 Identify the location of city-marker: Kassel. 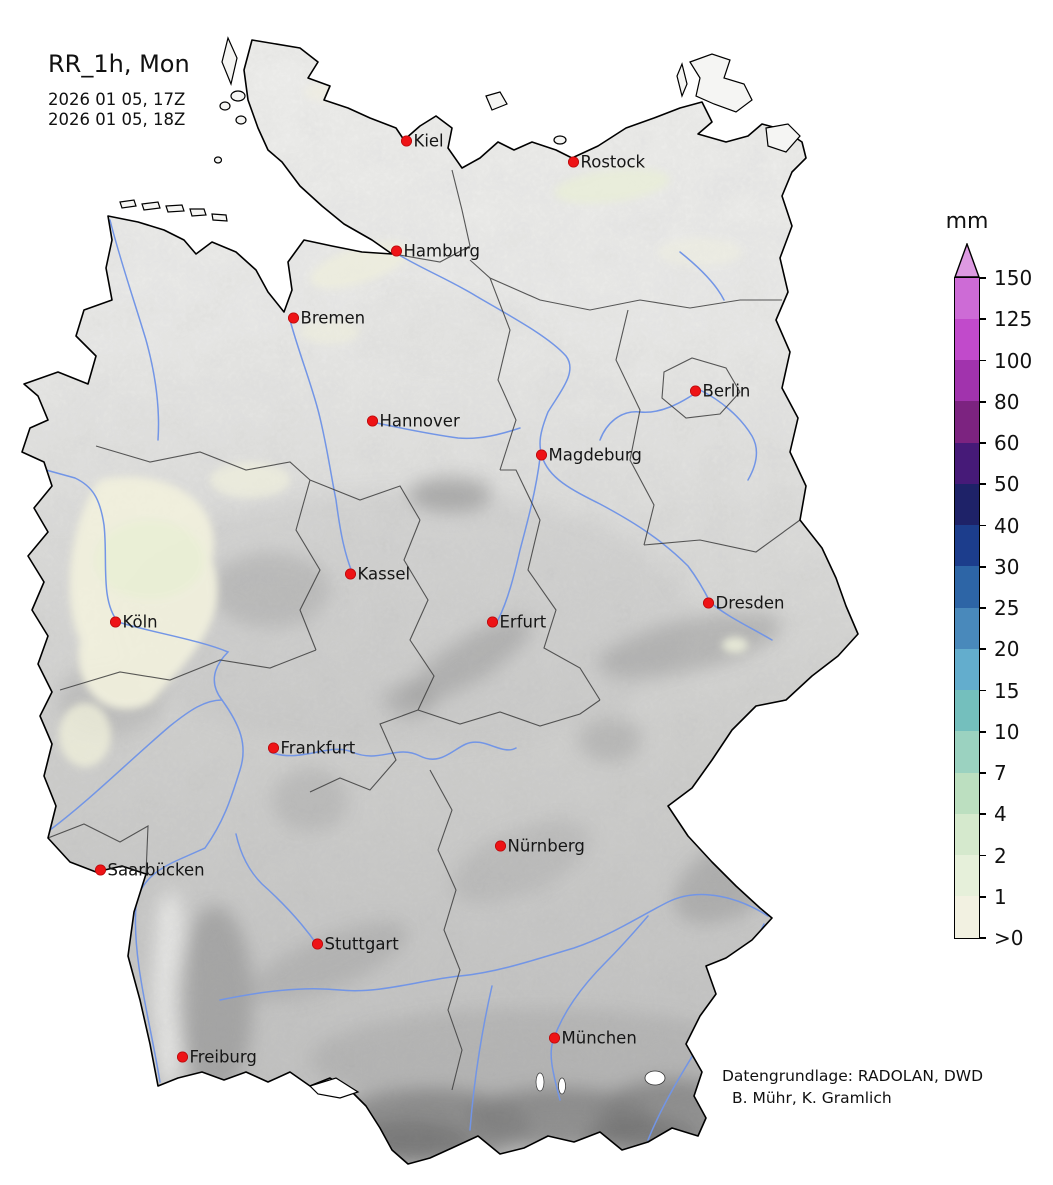
(377, 574).